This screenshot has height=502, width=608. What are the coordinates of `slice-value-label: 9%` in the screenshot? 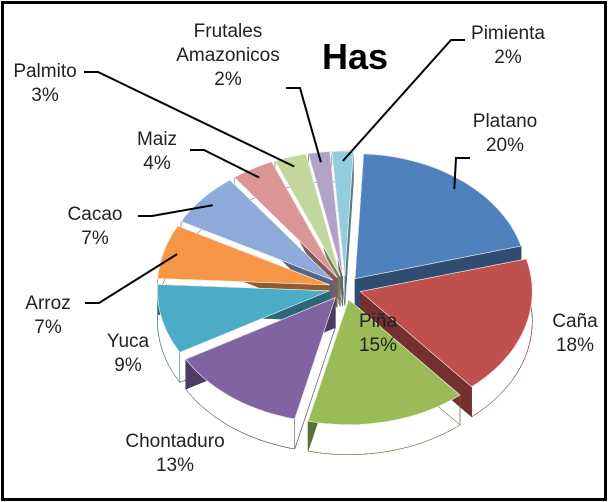 It's located at (128, 365).